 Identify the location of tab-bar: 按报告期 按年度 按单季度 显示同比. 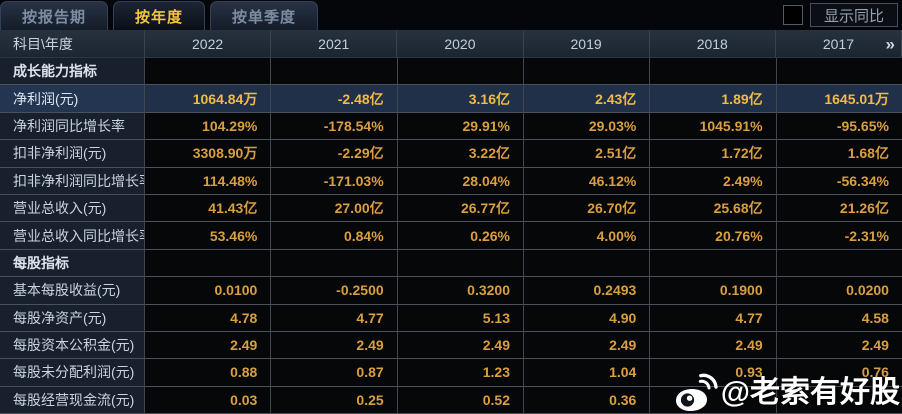
(451, 15).